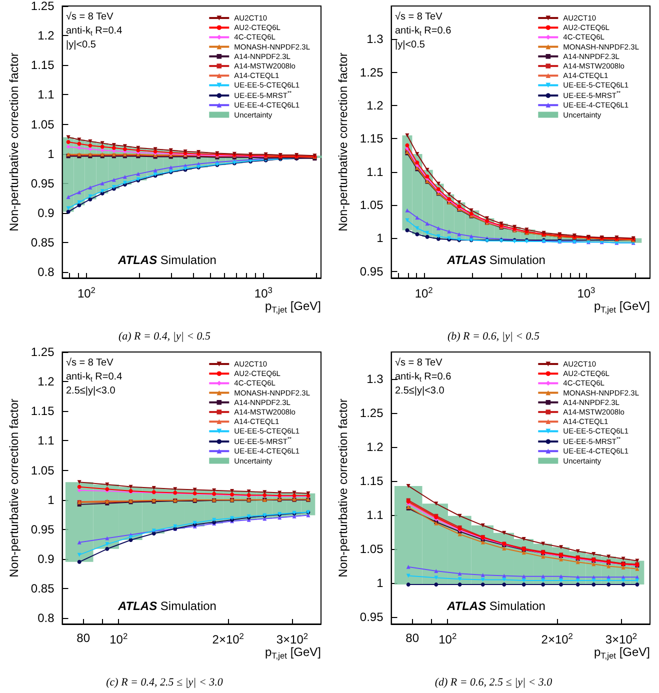  What do you see at coordinates (493, 682) in the screenshot?
I see `text: (d) R = 0.6, 2.5 ≤ |y| < 3.0` at bounding box center [493, 682].